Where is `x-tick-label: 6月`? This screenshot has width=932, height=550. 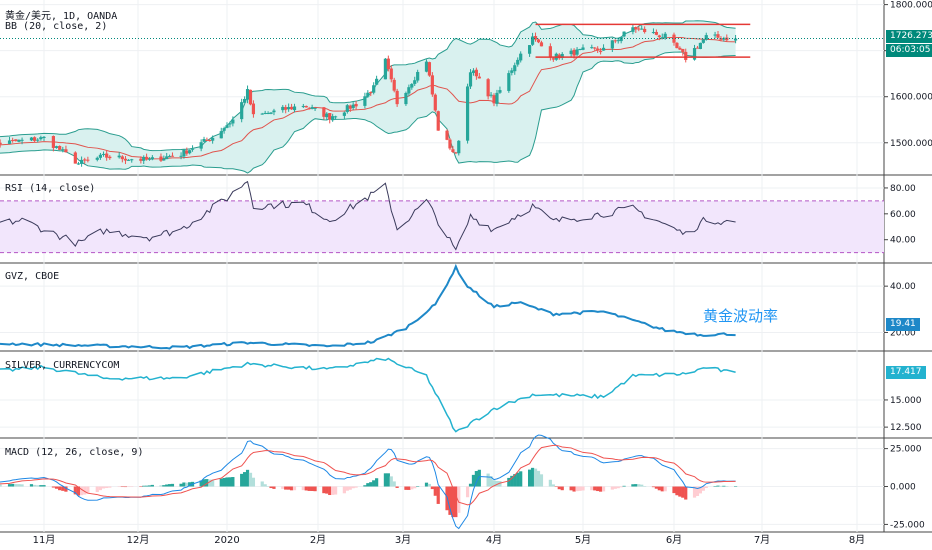
x-tick-label: 6月 is located at coordinates (674, 540).